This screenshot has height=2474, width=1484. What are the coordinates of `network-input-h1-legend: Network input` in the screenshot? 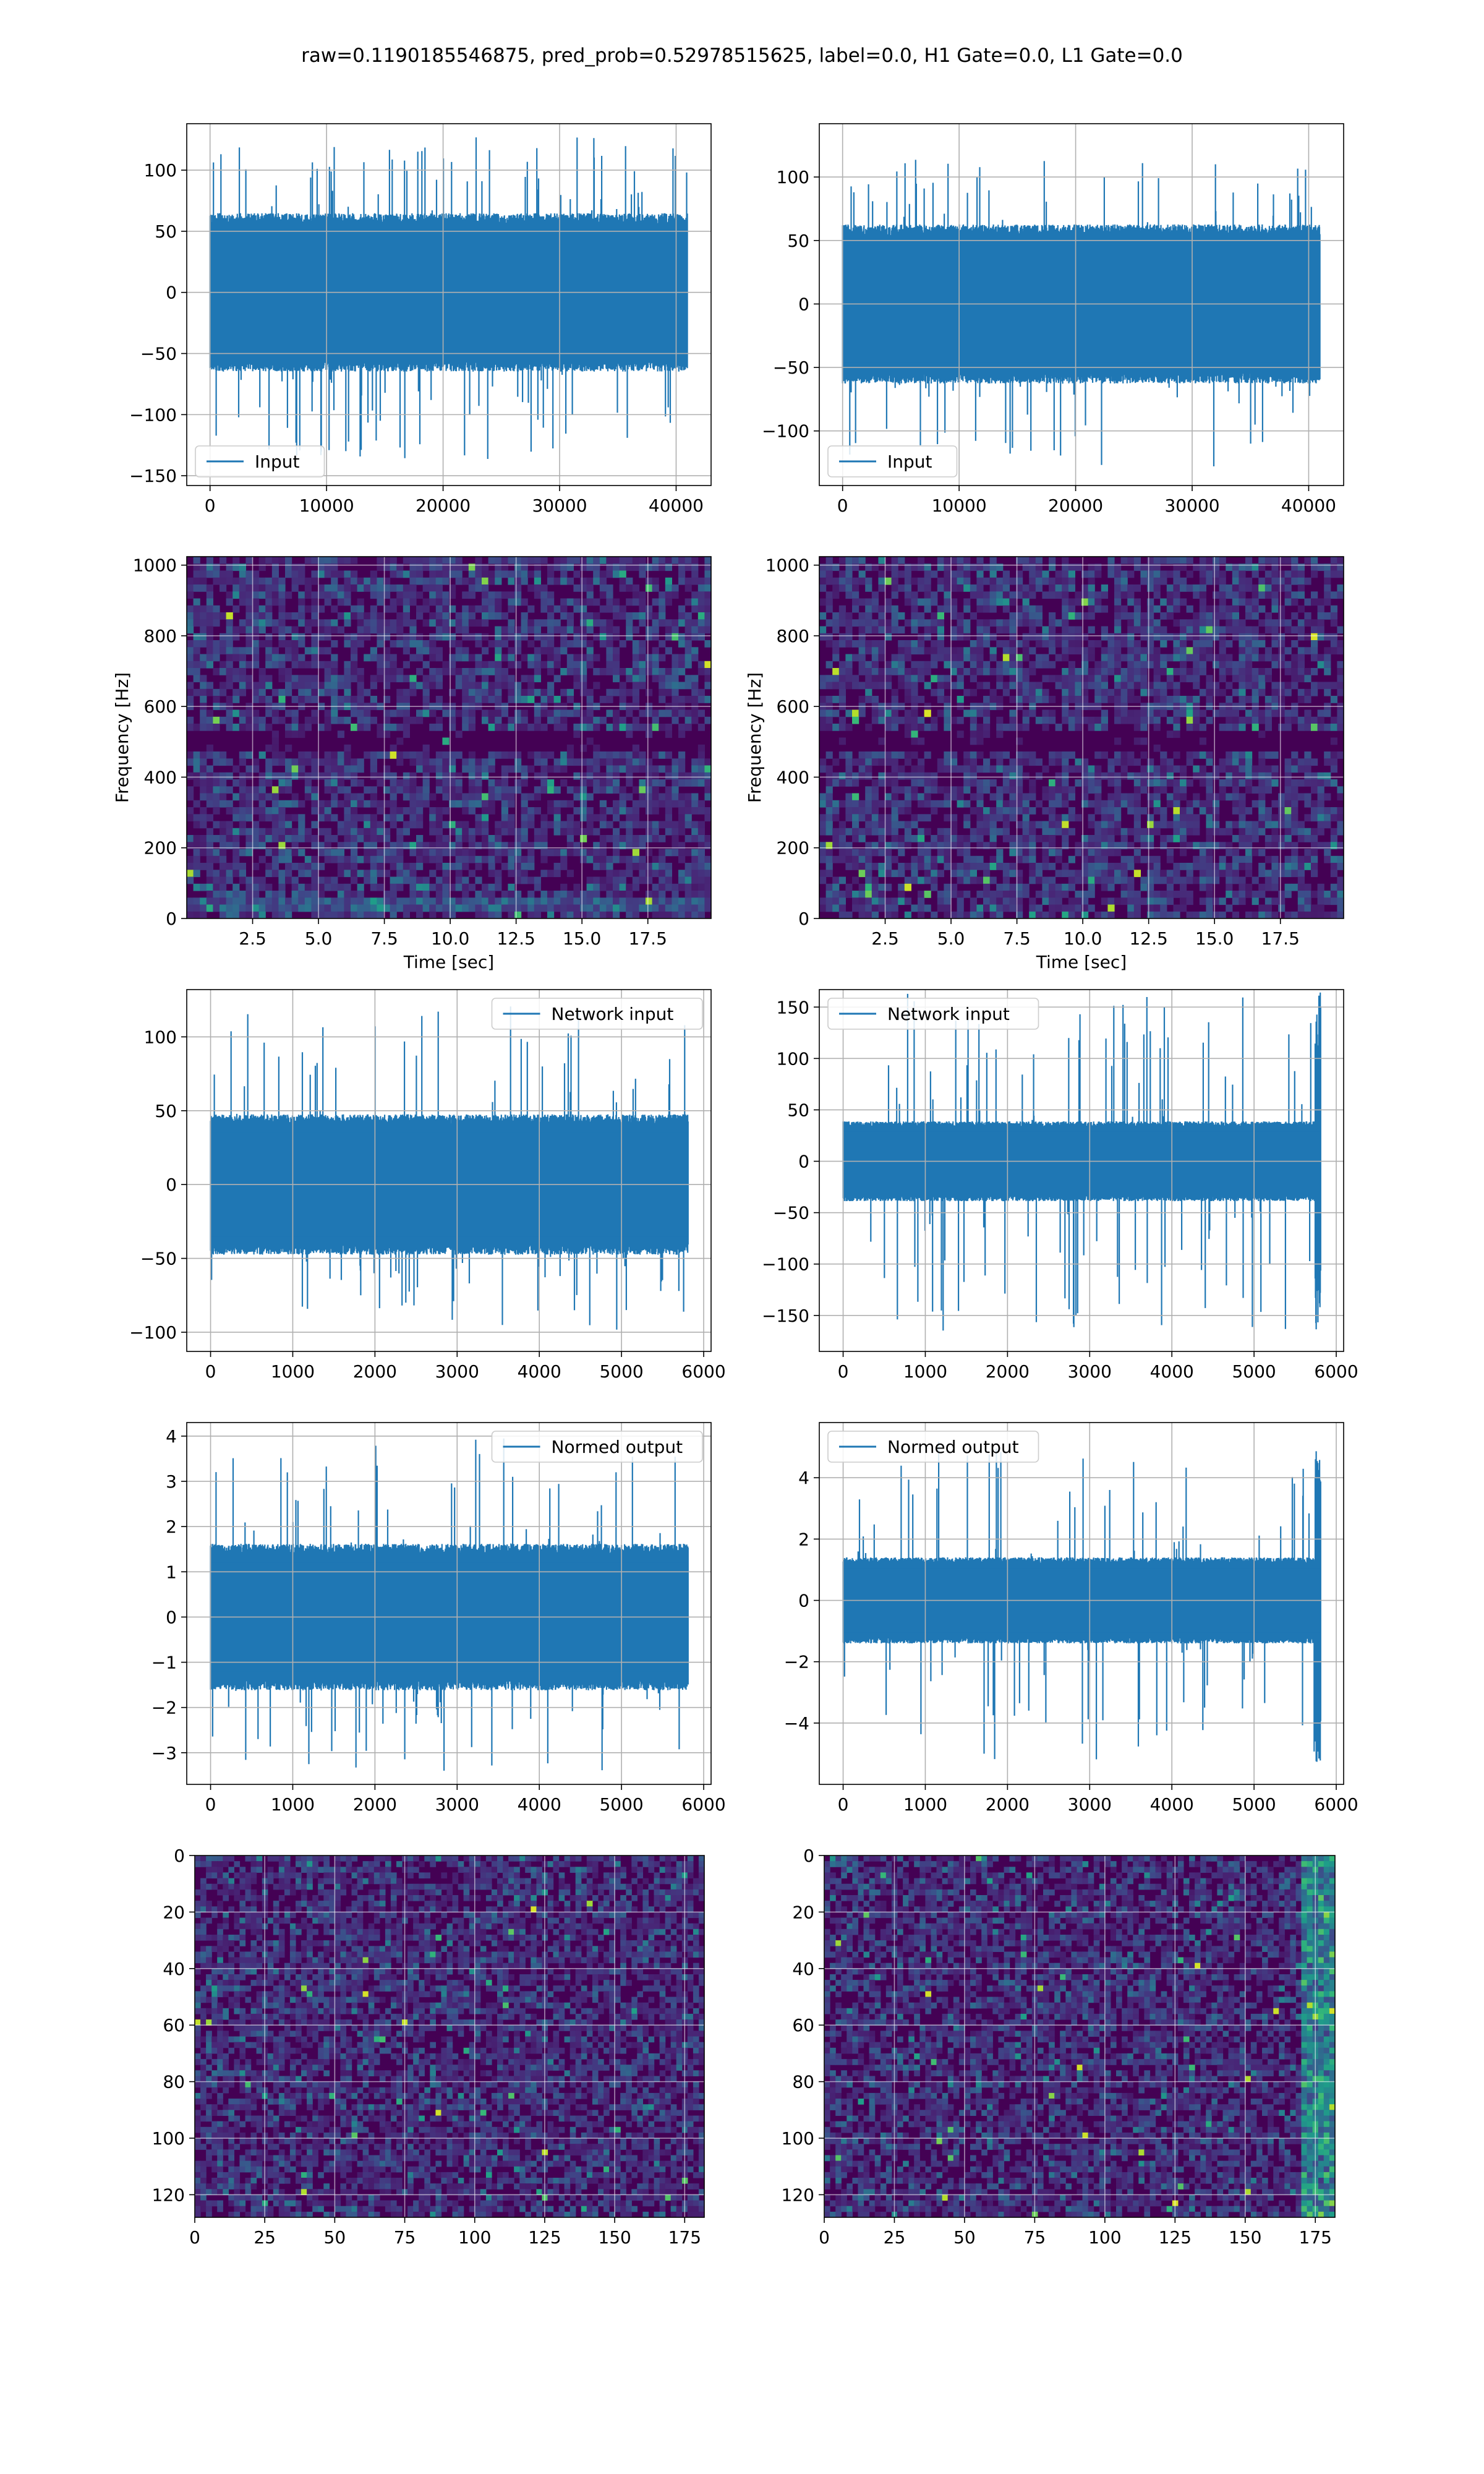 It's located at (597, 1014).